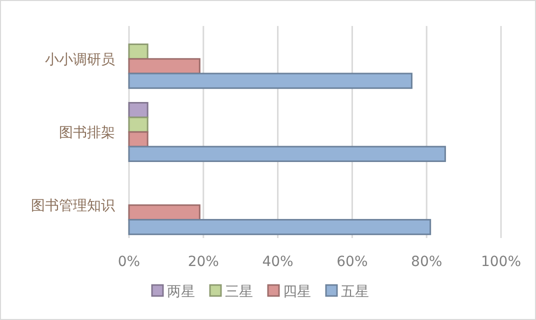 This screenshot has width=536, height=320. What do you see at coordinates (87, 132) in the screenshot?
I see `y-tick-label: 图书排架` at bounding box center [87, 132].